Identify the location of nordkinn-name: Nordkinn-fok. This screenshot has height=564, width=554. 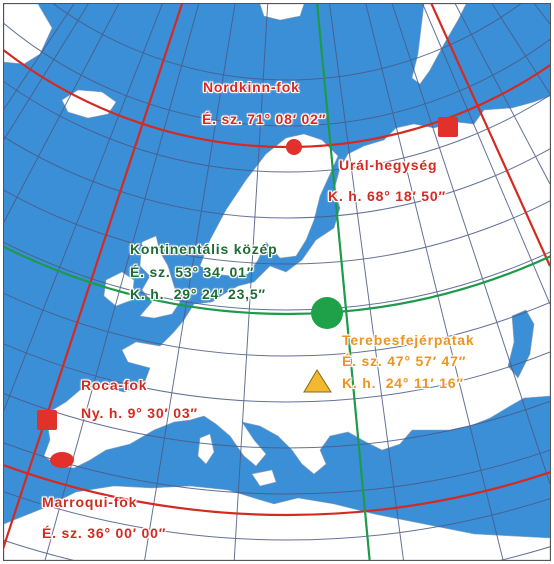
(251, 87).